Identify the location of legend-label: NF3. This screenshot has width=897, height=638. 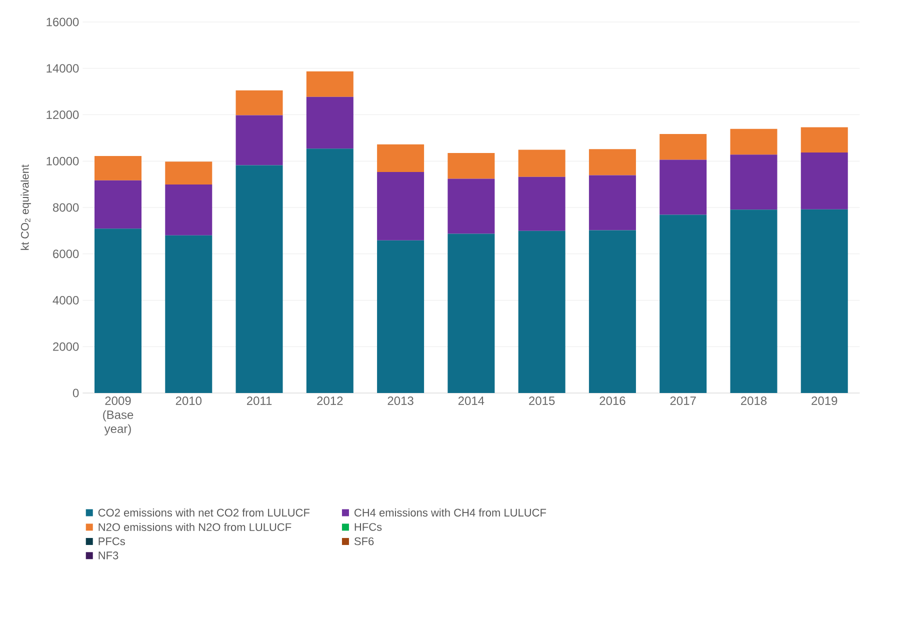
(108, 556).